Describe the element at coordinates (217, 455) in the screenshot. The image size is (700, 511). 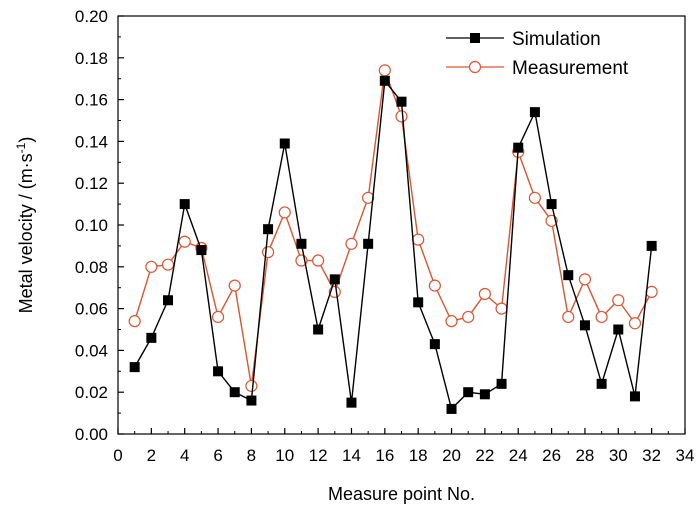
I see `x-tick-label: 6` at that location.